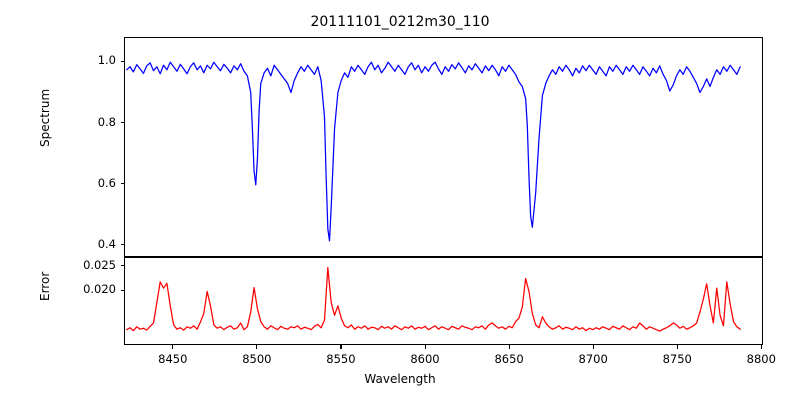  Describe the element at coordinates (99, 264) in the screenshot. I see `y-tick-label: 0.025` at that location.